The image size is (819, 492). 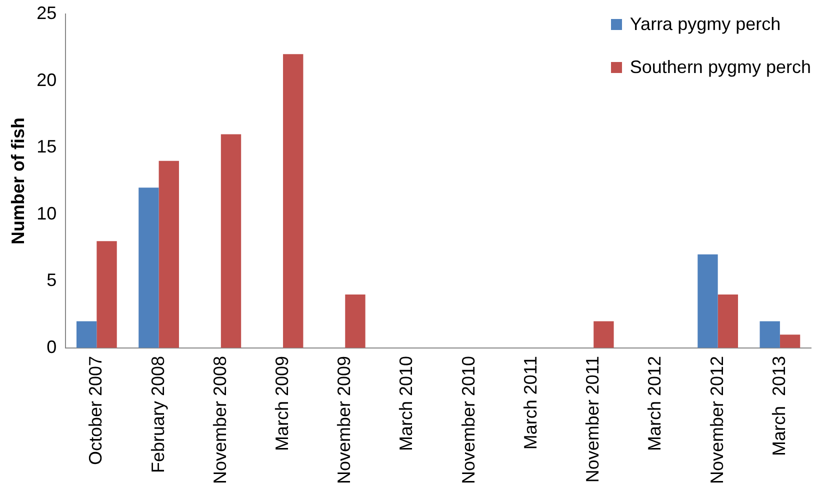 What do you see at coordinates (46, 12) in the screenshot?
I see `y-tick-label: 25` at bounding box center [46, 12].